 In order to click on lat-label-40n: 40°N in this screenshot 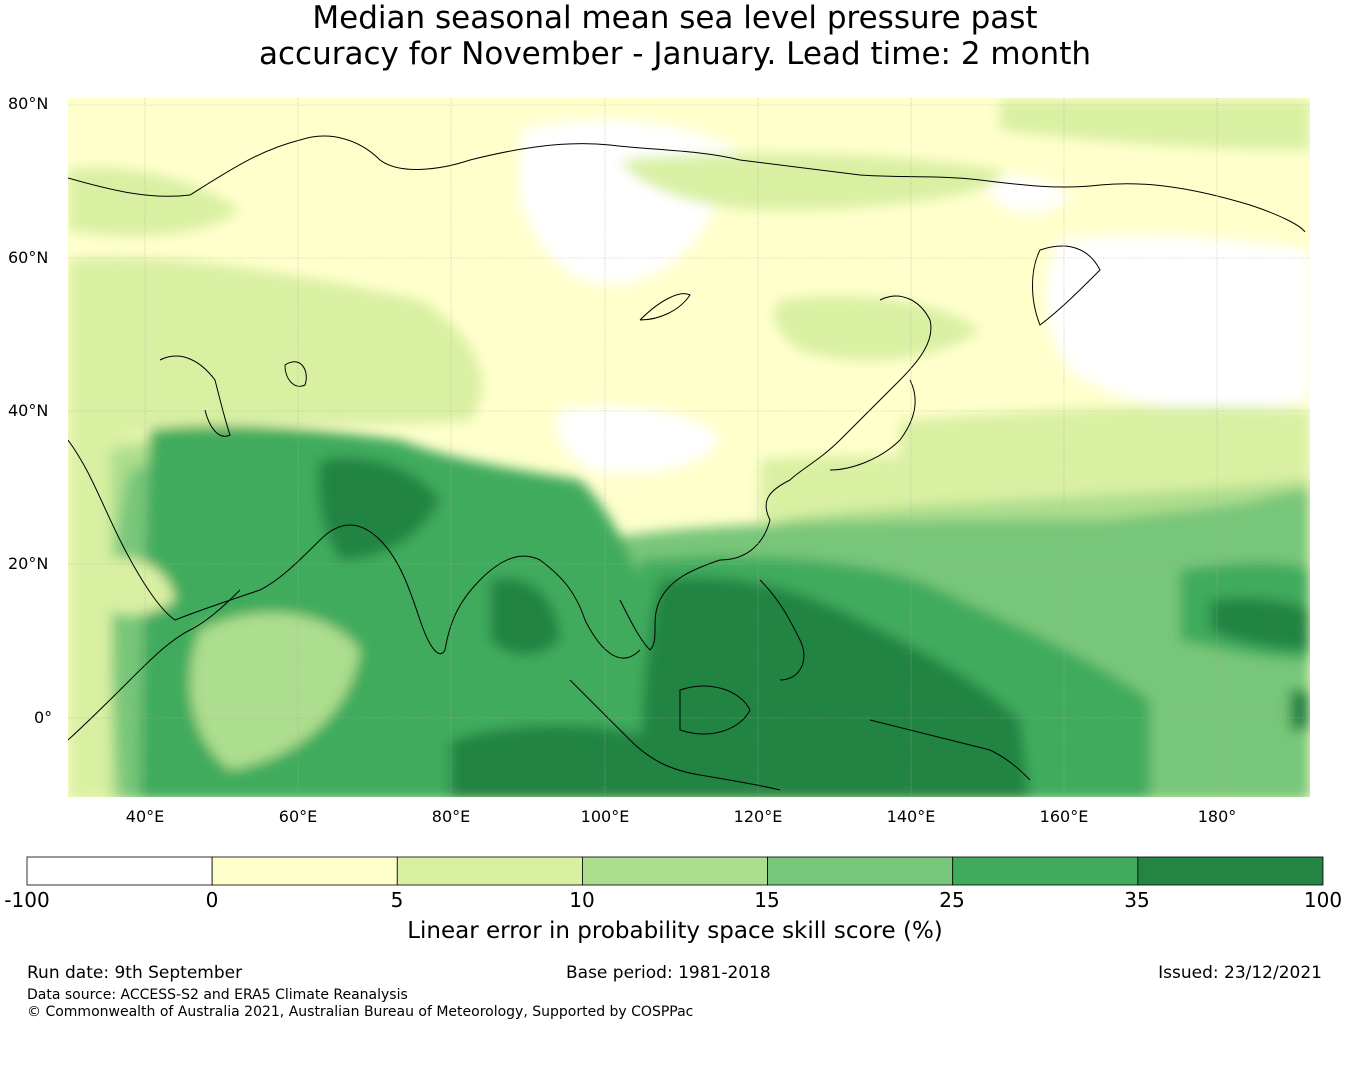, I will do `click(28, 410)`.